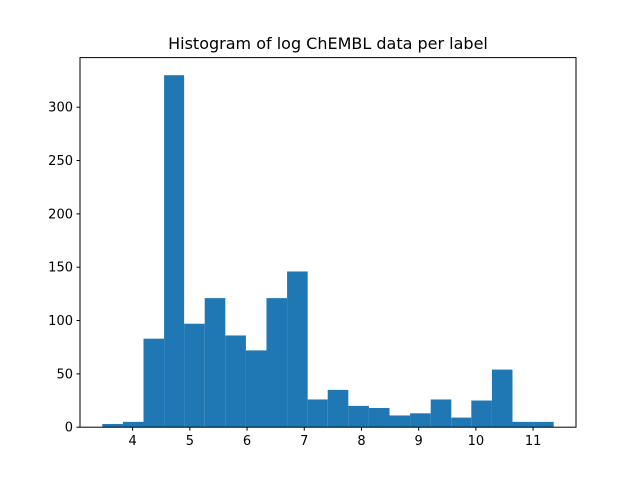 This screenshot has width=640, height=480. Describe the element at coordinates (69, 428) in the screenshot. I see `y-tick-label: 0` at that location.